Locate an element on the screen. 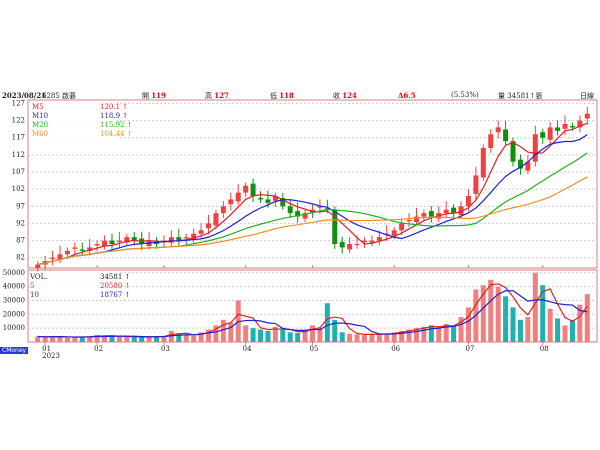 Image resolution: width=600 pixels, height=450 pixels. vol-legend-name: 5 is located at coordinates (32, 286).